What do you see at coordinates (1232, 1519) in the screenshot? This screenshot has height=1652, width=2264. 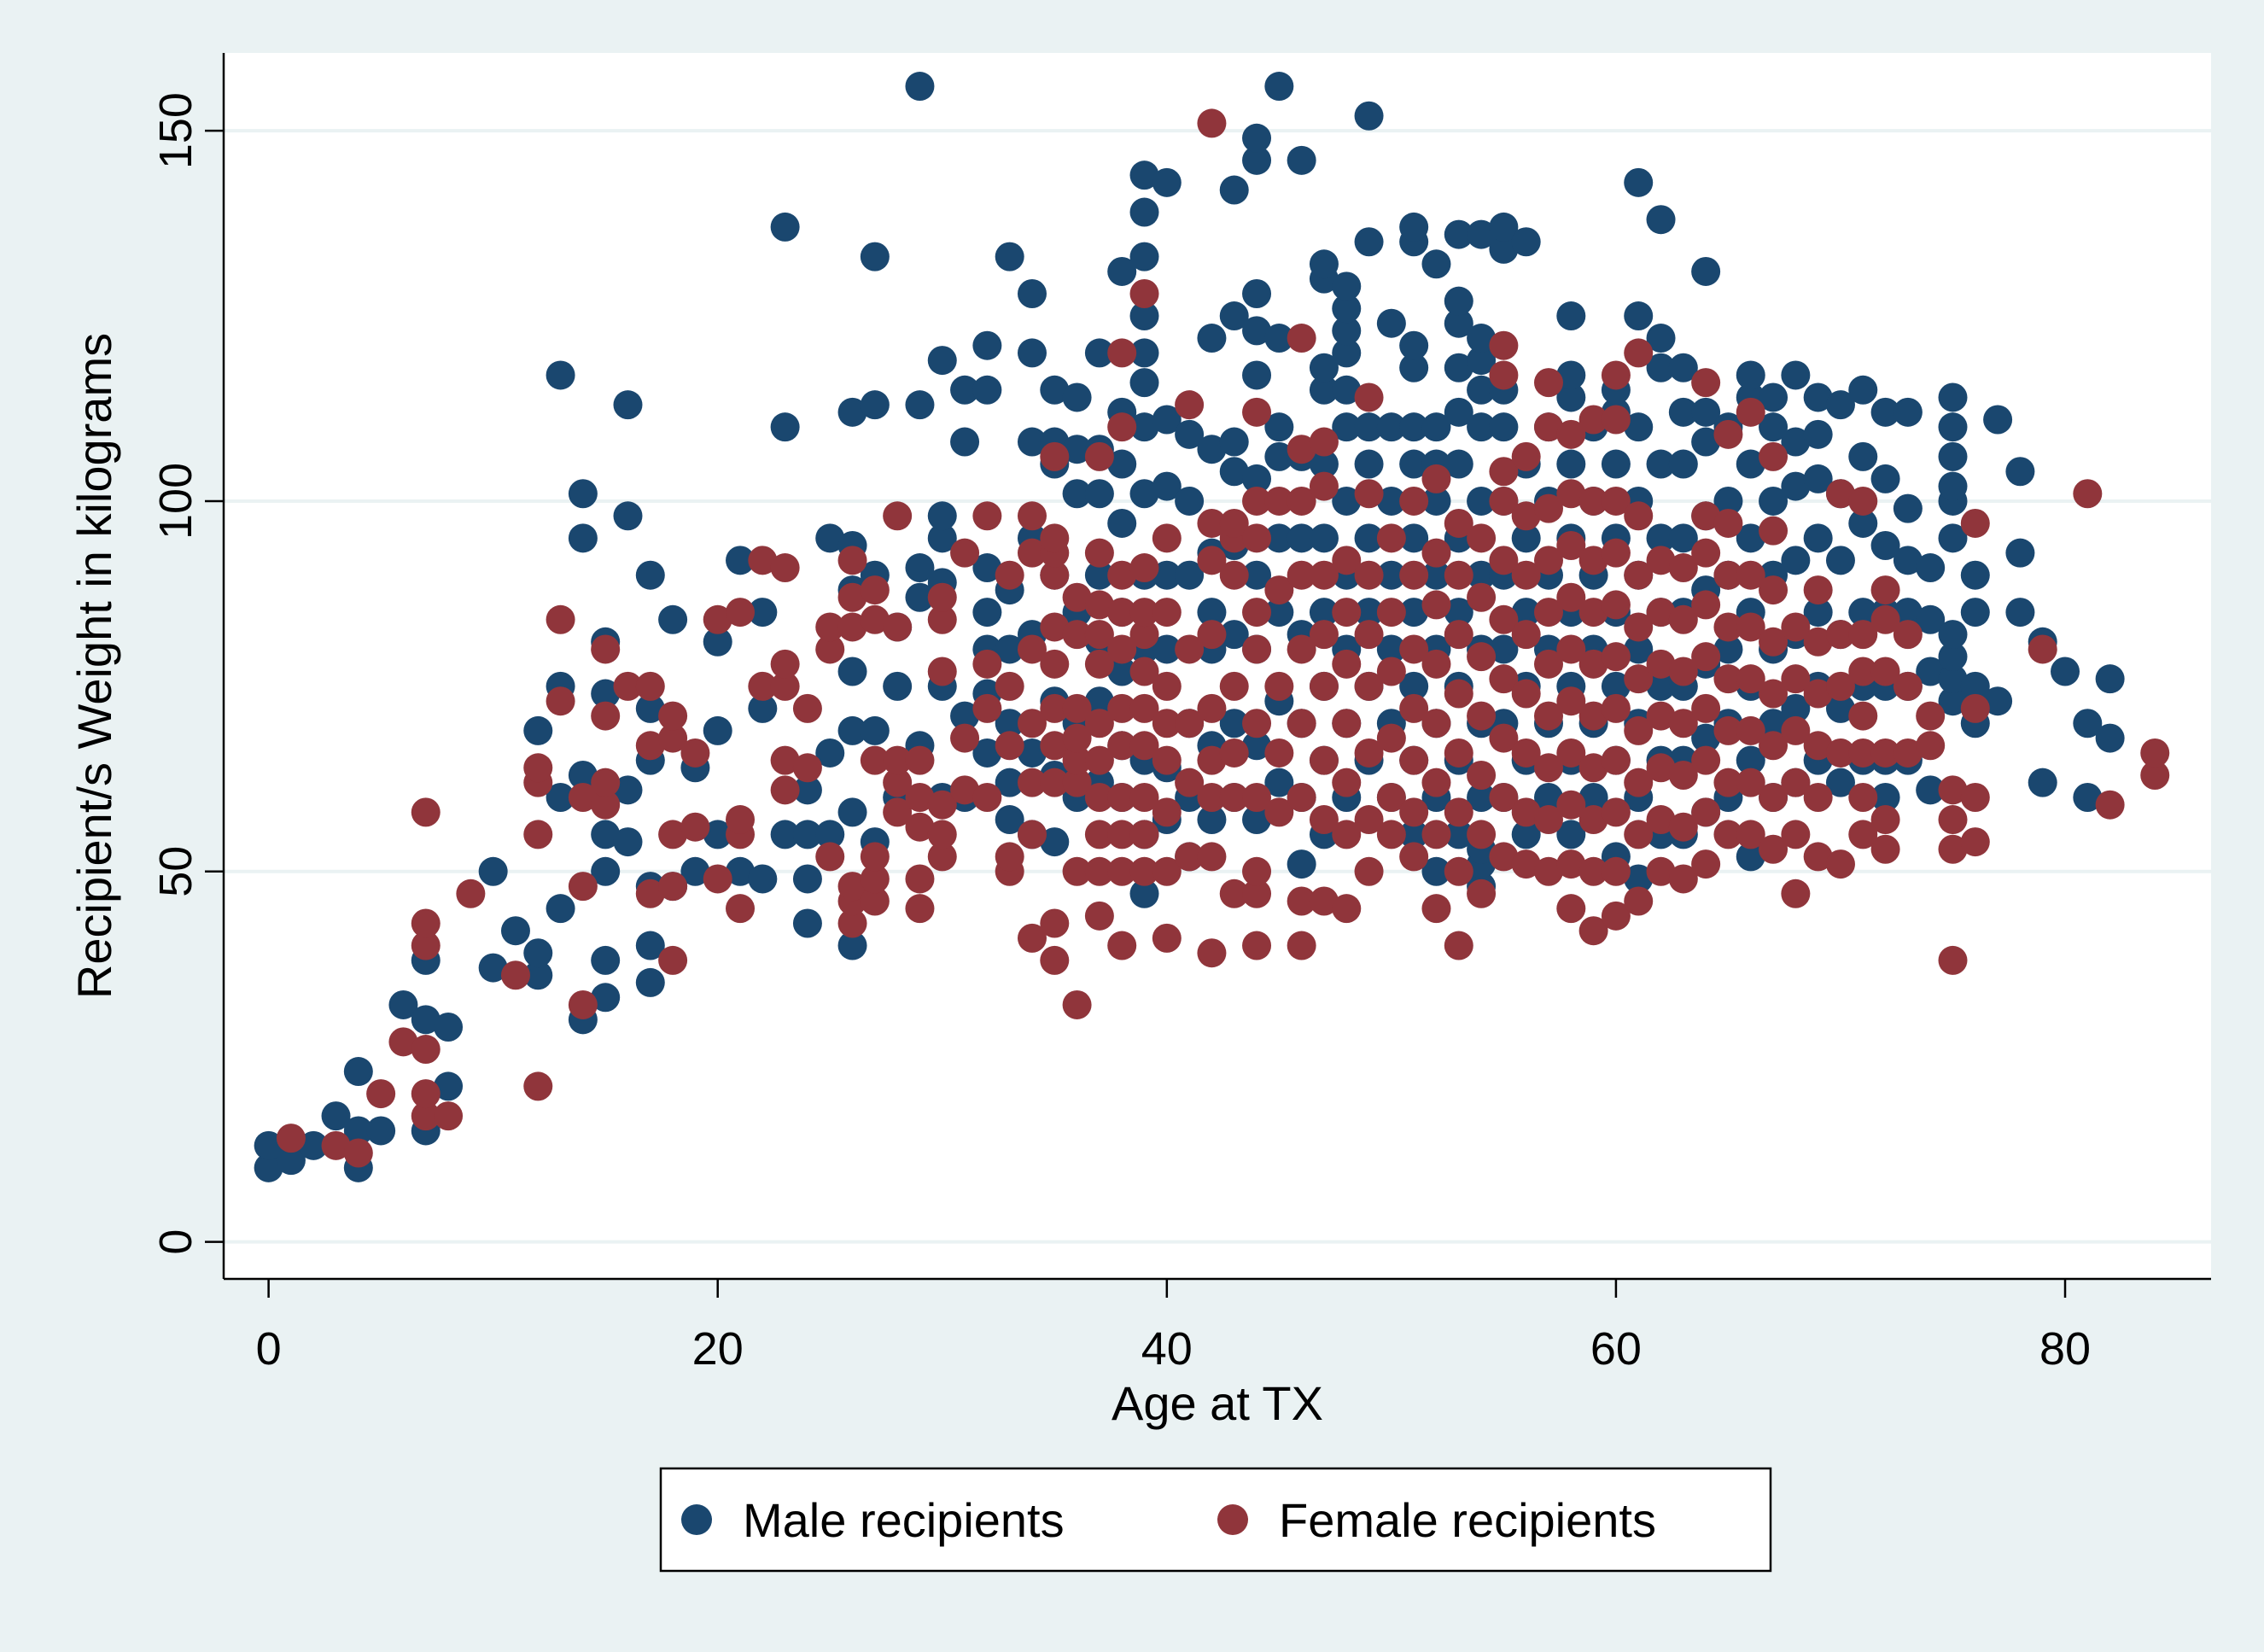 I see `legend-marker-female` at bounding box center [1232, 1519].